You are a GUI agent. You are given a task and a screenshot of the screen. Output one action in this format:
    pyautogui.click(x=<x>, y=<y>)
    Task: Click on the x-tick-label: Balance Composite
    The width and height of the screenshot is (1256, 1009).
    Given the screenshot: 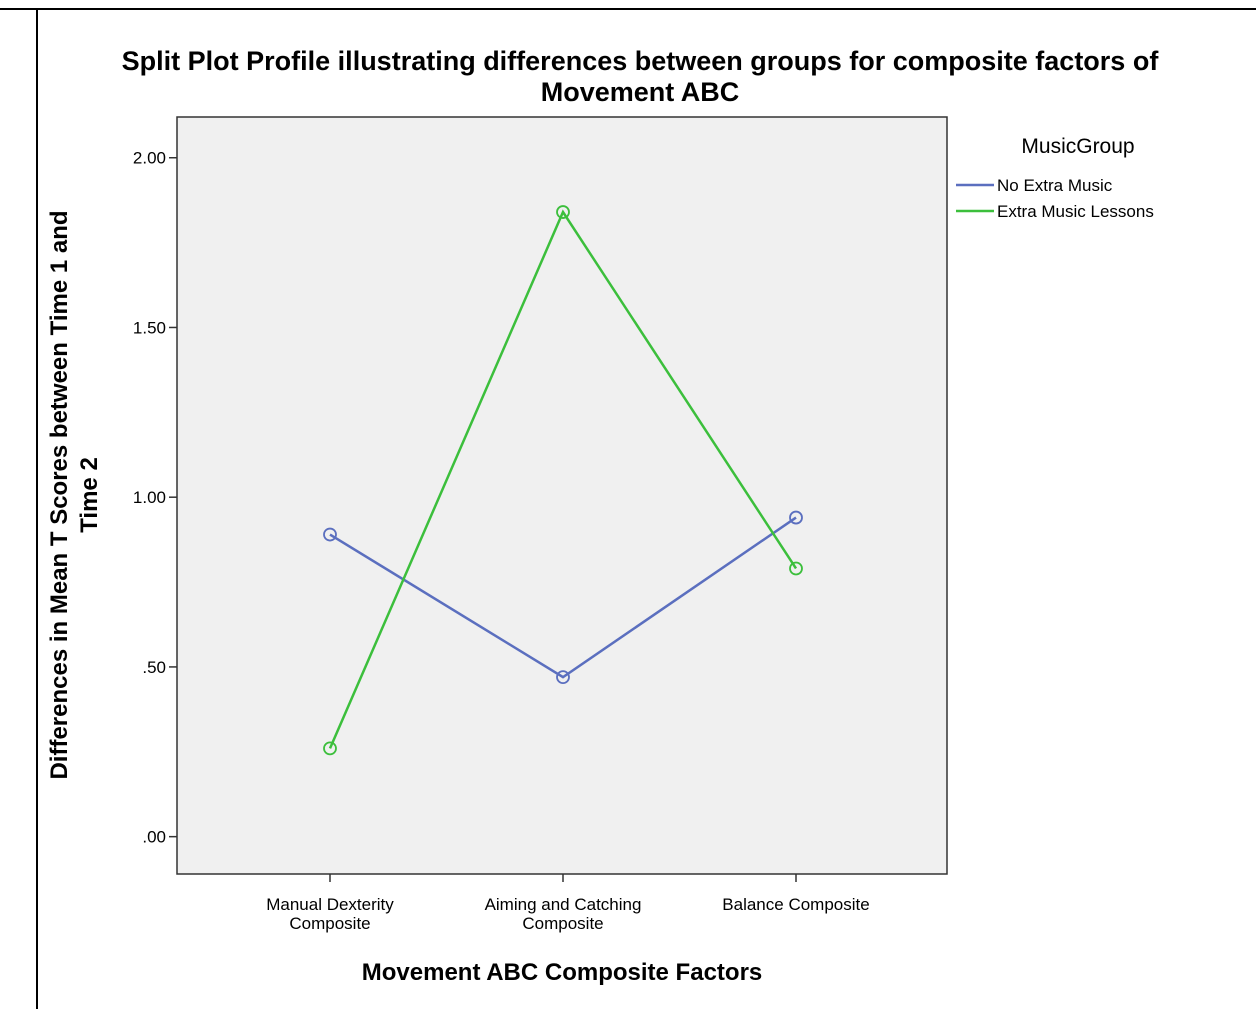 What is the action you would take?
    pyautogui.click(x=795, y=904)
    